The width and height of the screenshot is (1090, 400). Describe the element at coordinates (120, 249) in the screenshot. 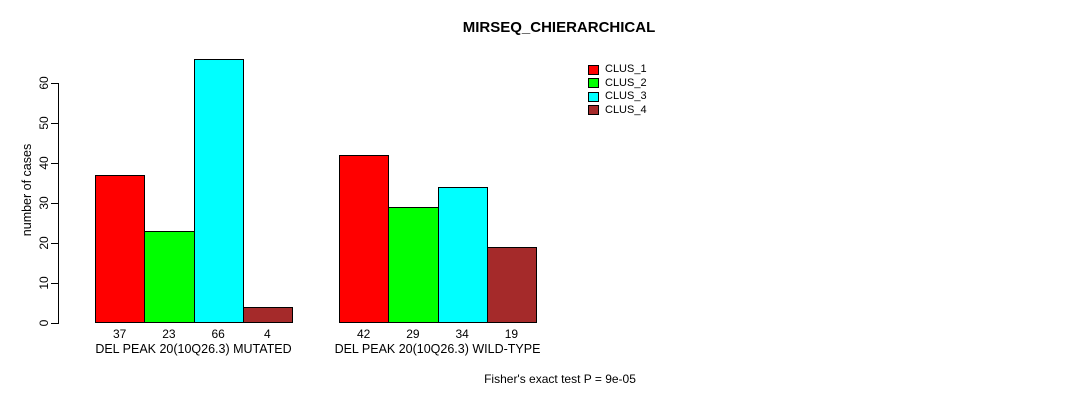

I see `bar-clus_1-group1` at that location.